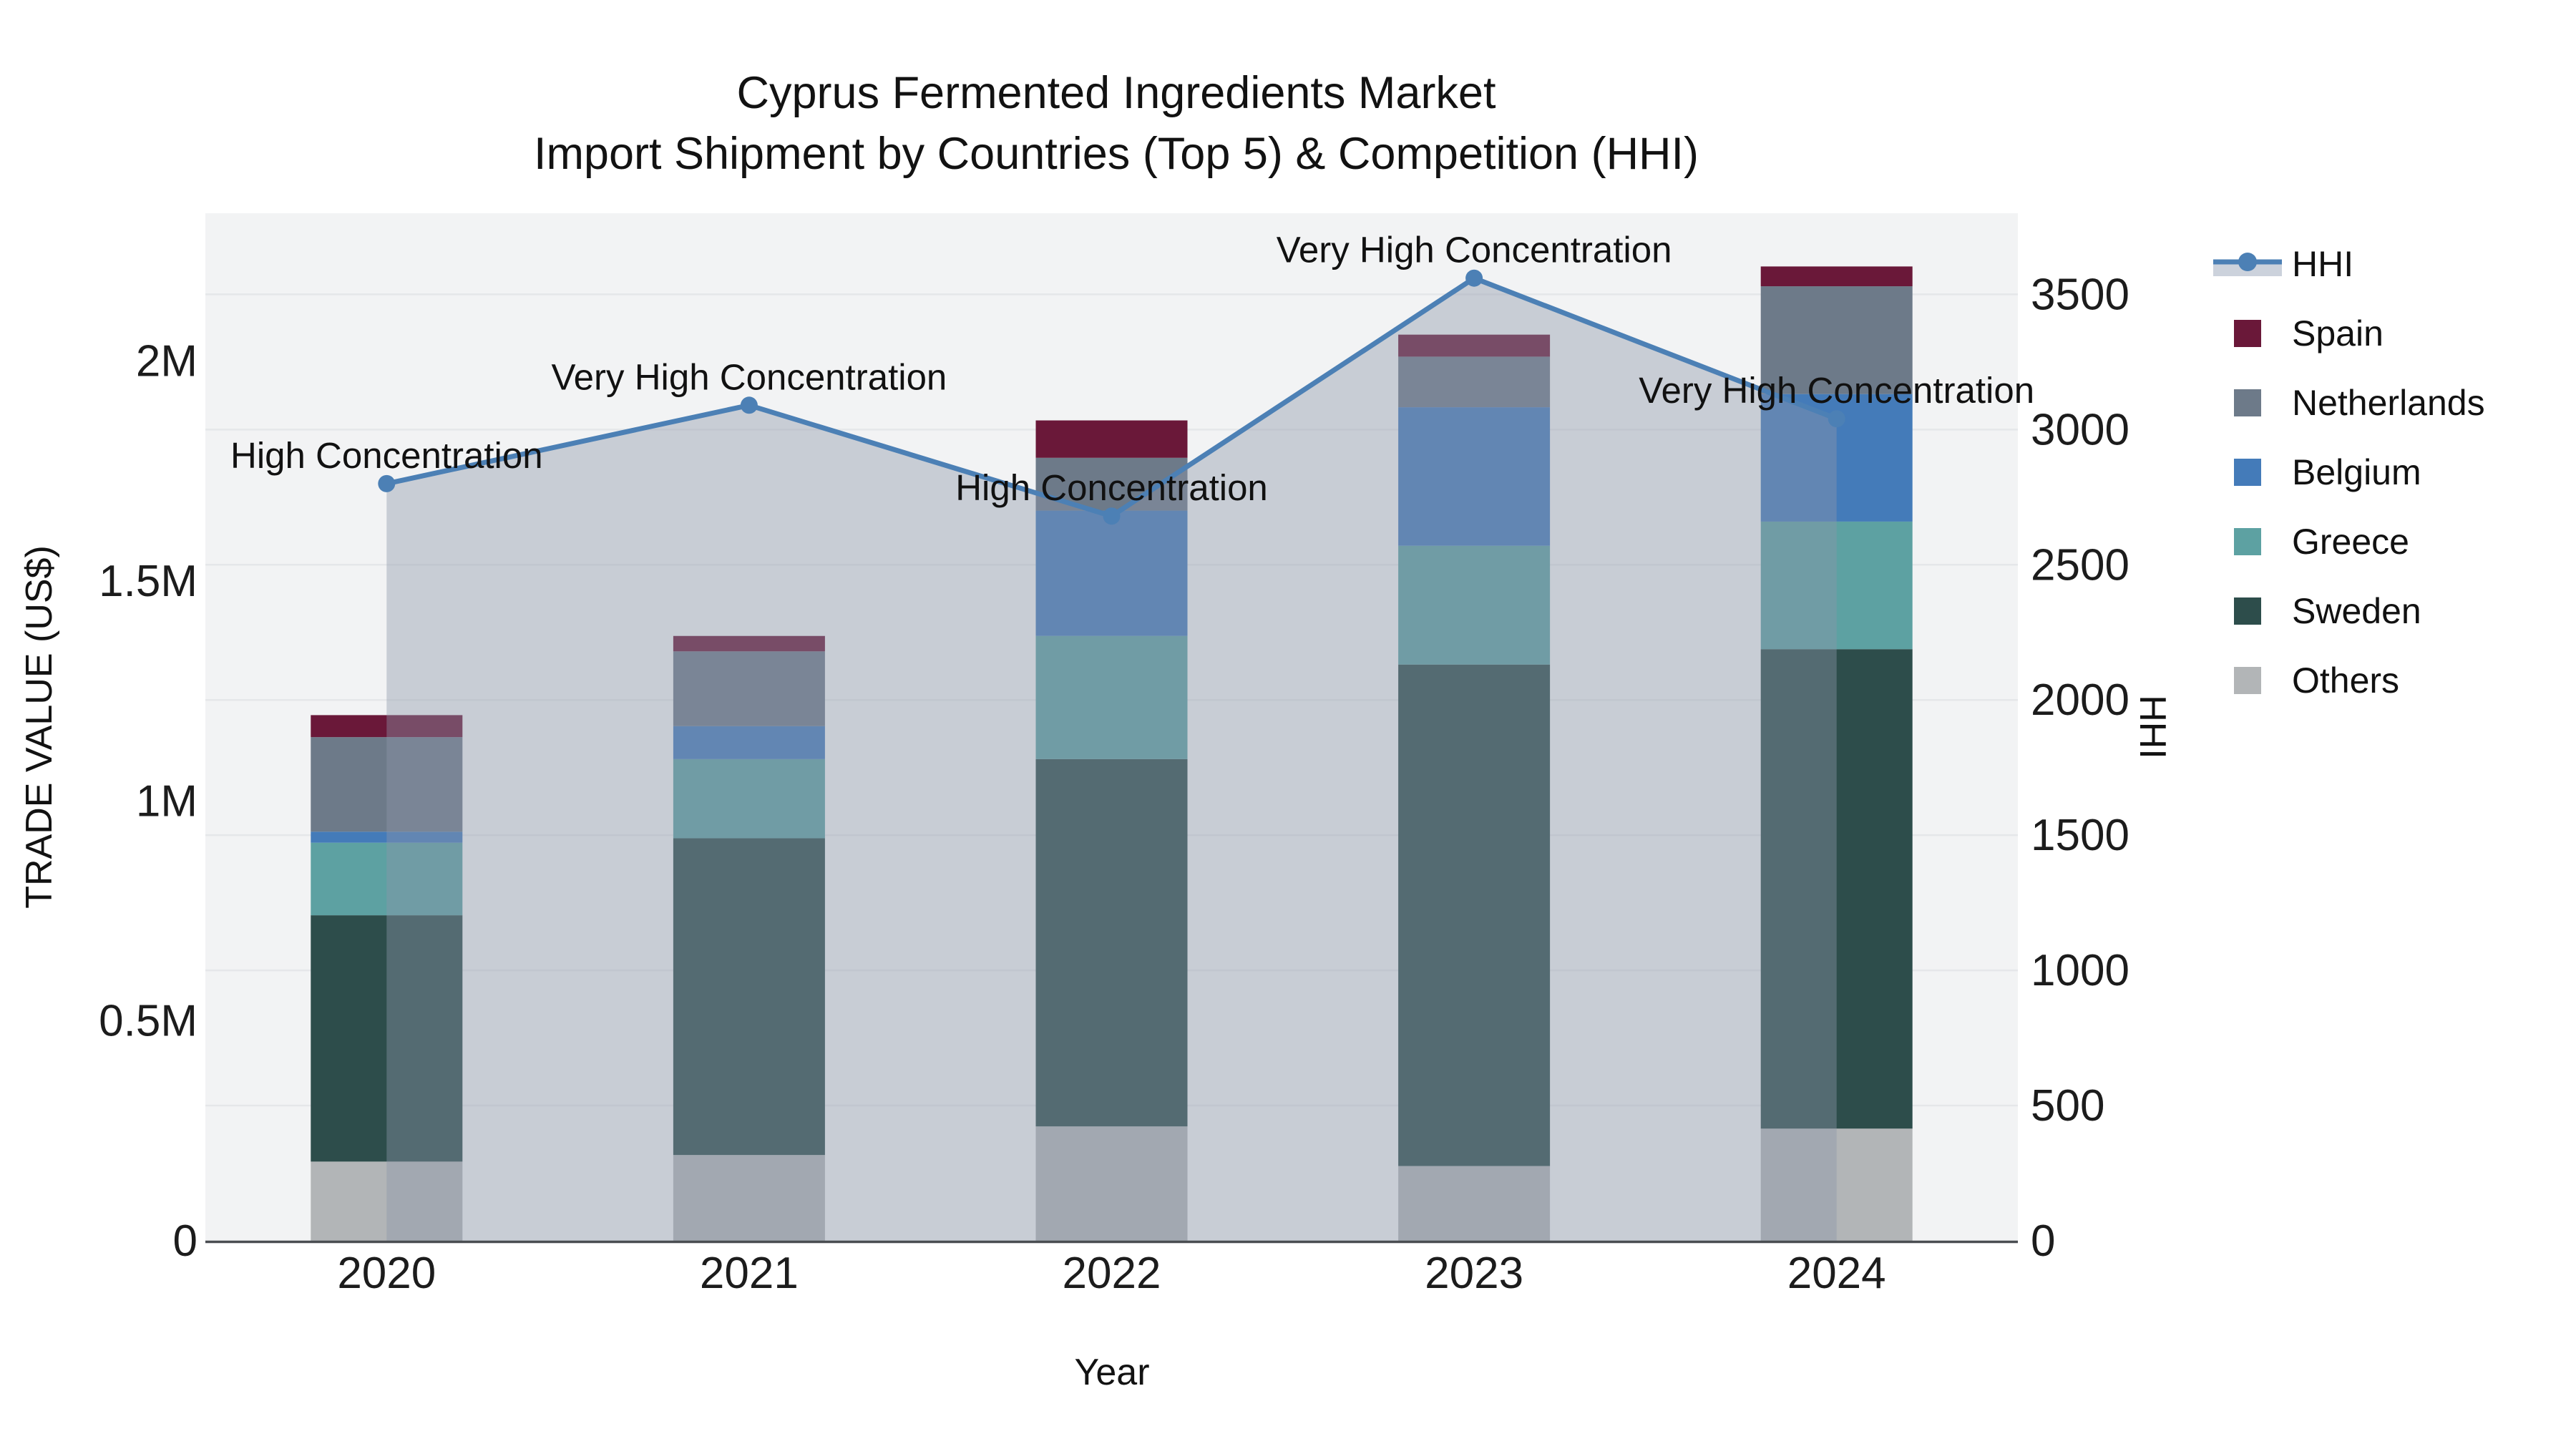  I want to click on bar-segment-sweden-2023, so click(1474, 915).